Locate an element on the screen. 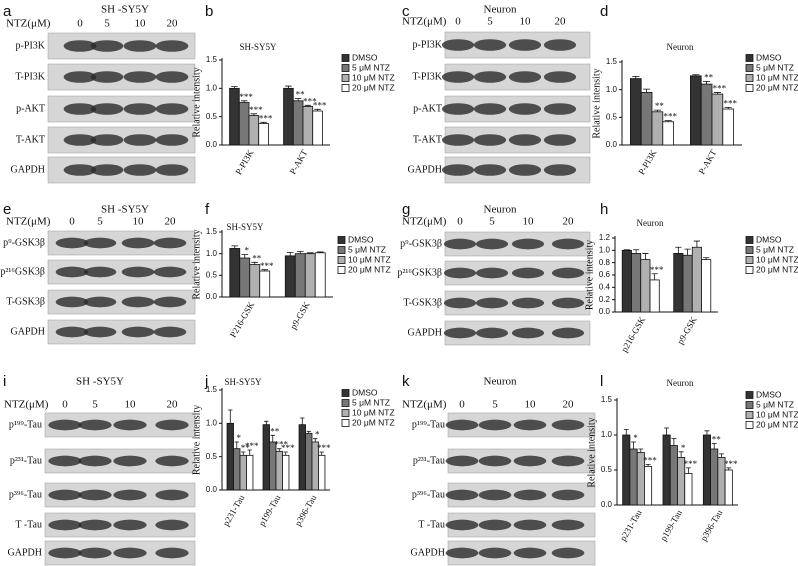 The image size is (798, 566). legend-label: 20 μM NTZ is located at coordinates (777, 269).